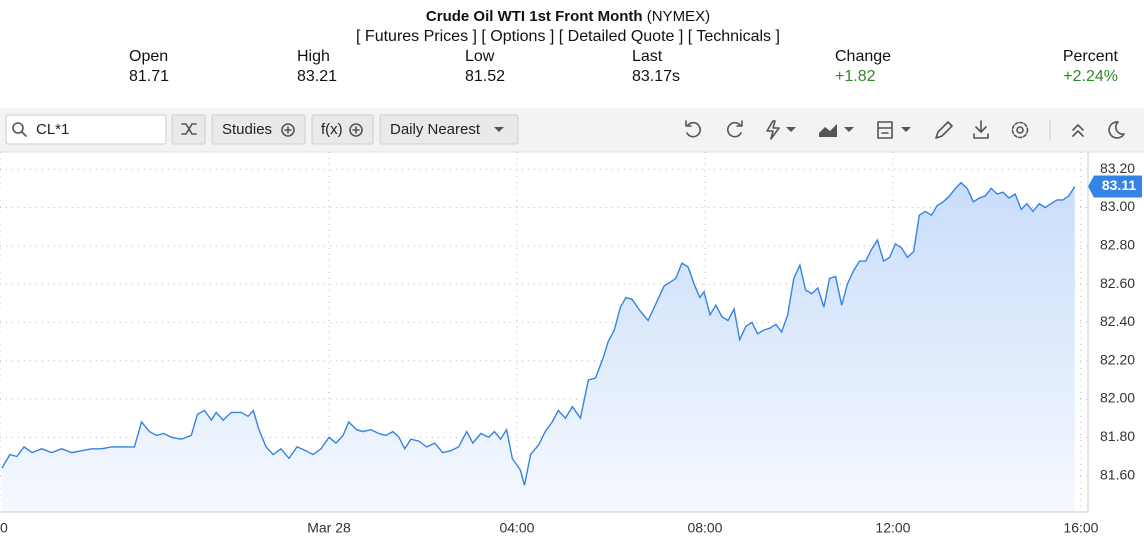 Image resolution: width=1144 pixels, height=543 pixels. What do you see at coordinates (1117, 359) in the screenshot?
I see `y-tick-label: 82.20` at bounding box center [1117, 359].